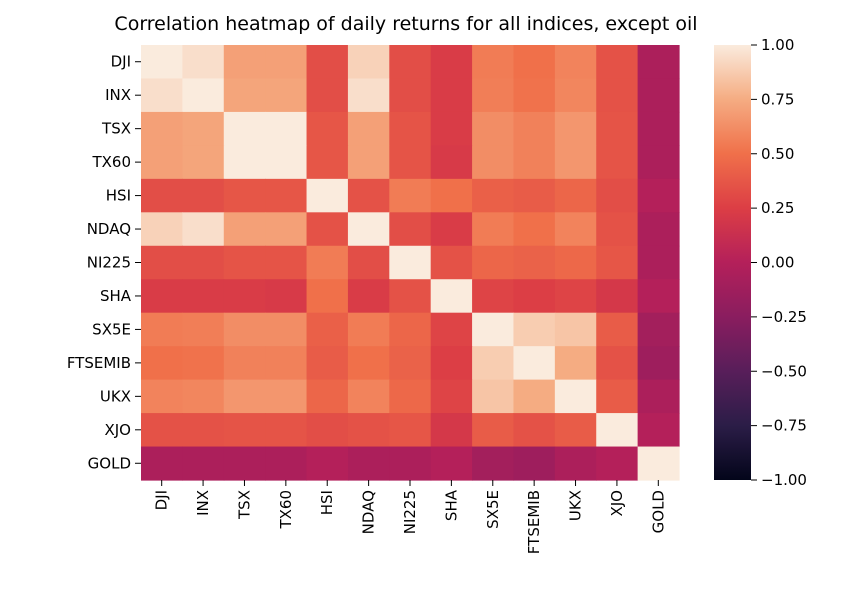 Image resolution: width=852 pixels, height=598 pixels. I want to click on heatmap-cell-hsi-tx60, so click(286, 195).